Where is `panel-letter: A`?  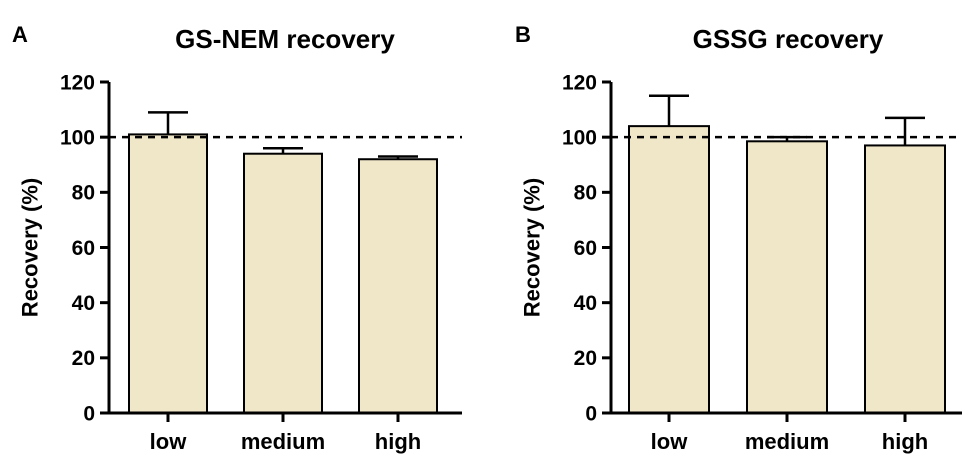 panel-letter: A is located at coordinates (20, 34).